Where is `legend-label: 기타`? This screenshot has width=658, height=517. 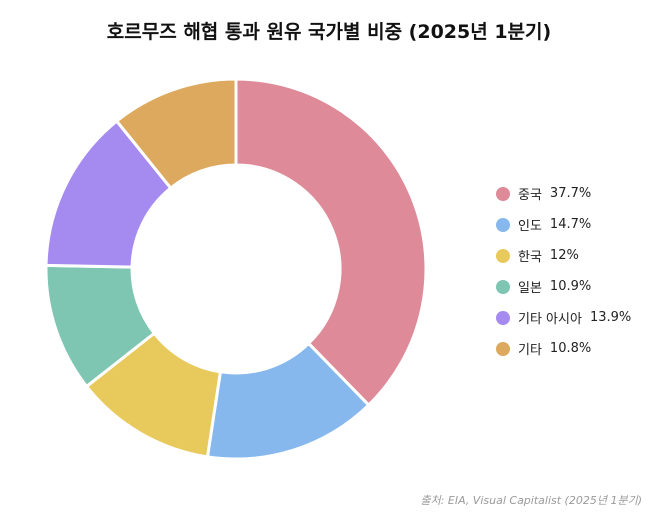
legend-label: 기타 is located at coordinates (530, 350).